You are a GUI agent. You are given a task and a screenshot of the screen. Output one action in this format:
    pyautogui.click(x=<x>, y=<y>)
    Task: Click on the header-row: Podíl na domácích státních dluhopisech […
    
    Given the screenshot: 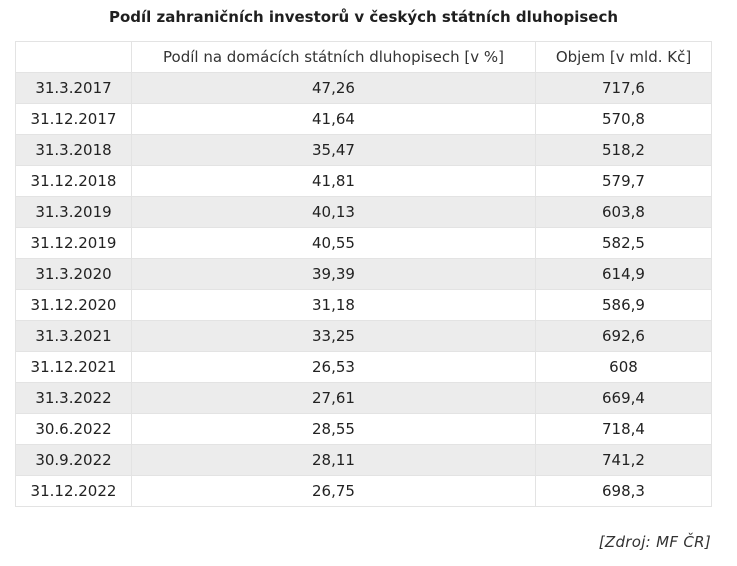 What is the action you would take?
    pyautogui.click(x=363, y=57)
    